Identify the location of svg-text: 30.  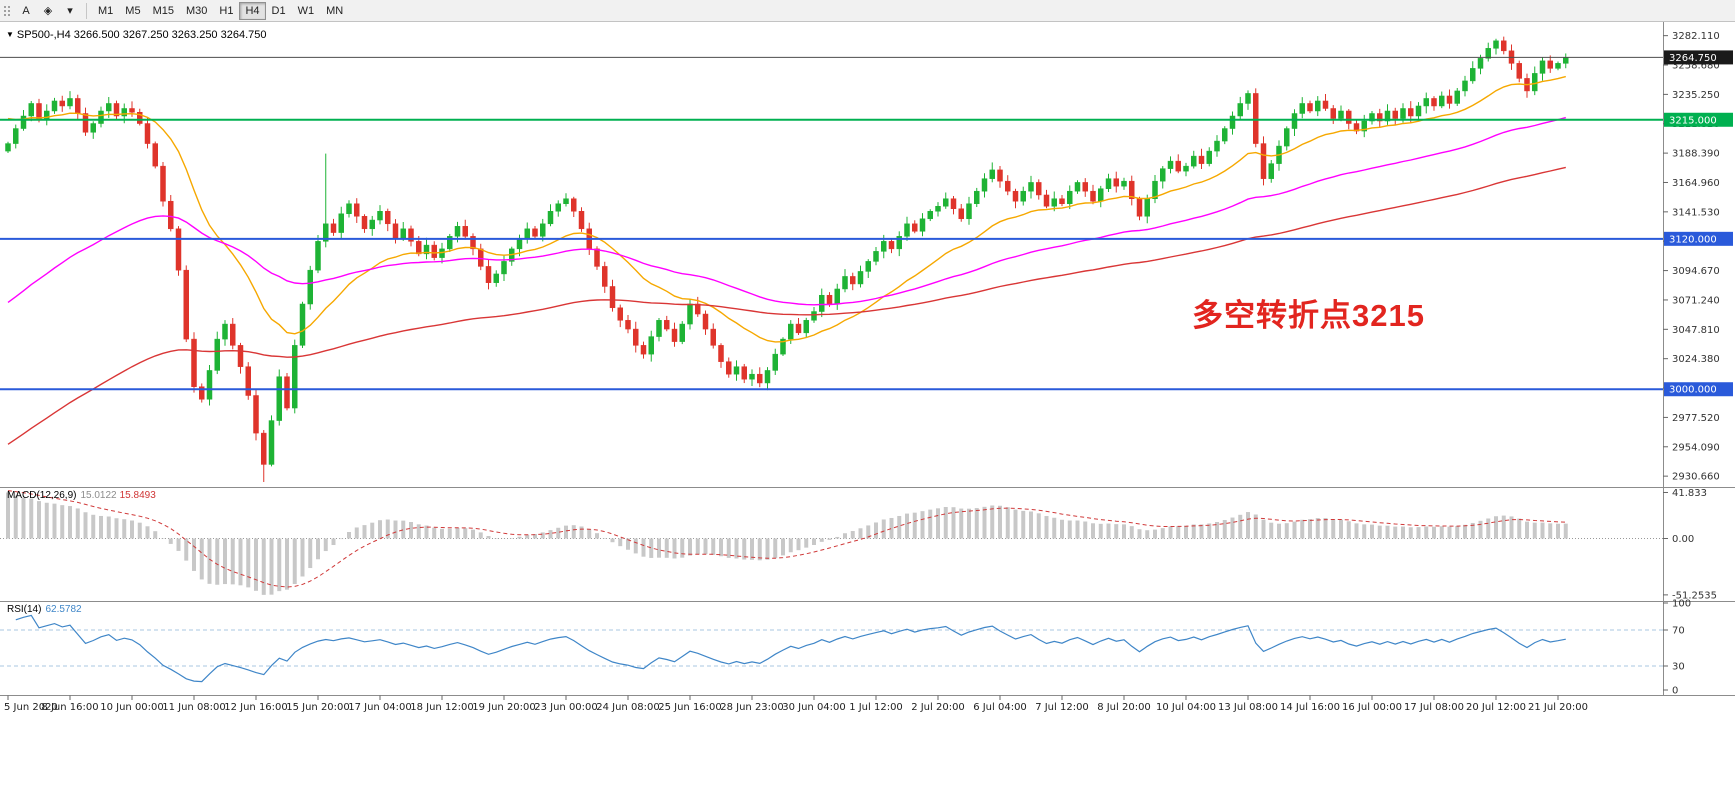
(1678, 667).